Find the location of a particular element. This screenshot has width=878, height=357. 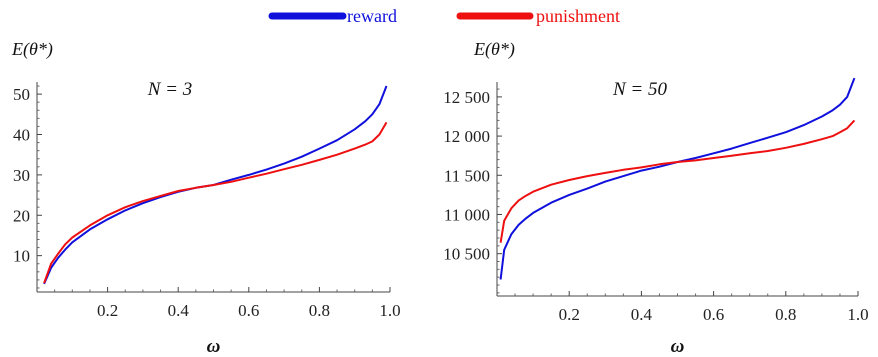

panel-title: N = 50 is located at coordinates (639, 89).